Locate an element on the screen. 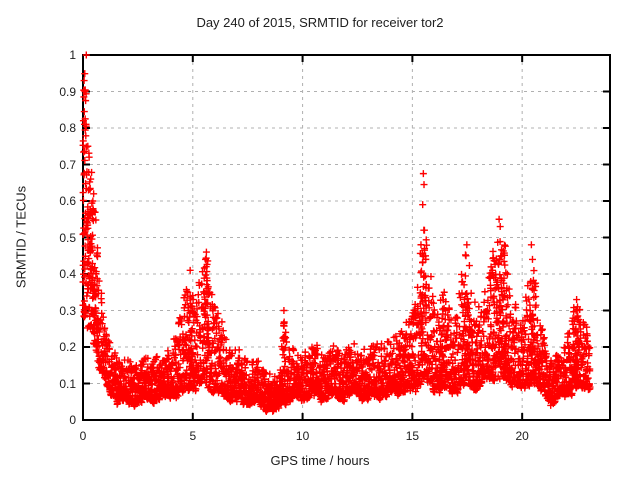  y-tick-label-0.6: 0.6 is located at coordinates (67, 201).